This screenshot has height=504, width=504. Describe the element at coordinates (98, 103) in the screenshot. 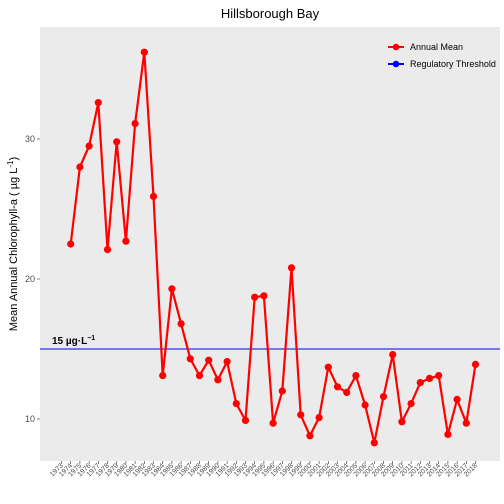

I see `data-point-1977` at that location.